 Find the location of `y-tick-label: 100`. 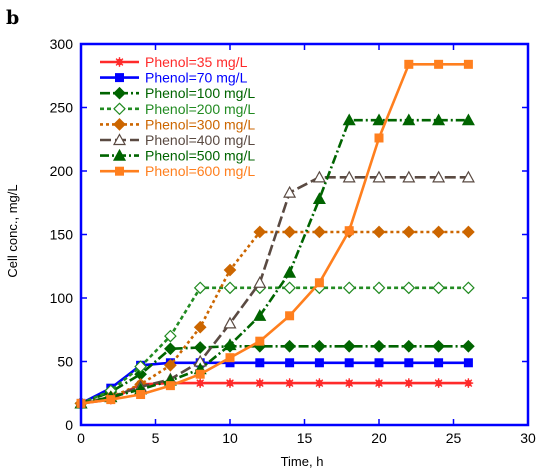

y-tick-label: 100 is located at coordinates (62, 298).